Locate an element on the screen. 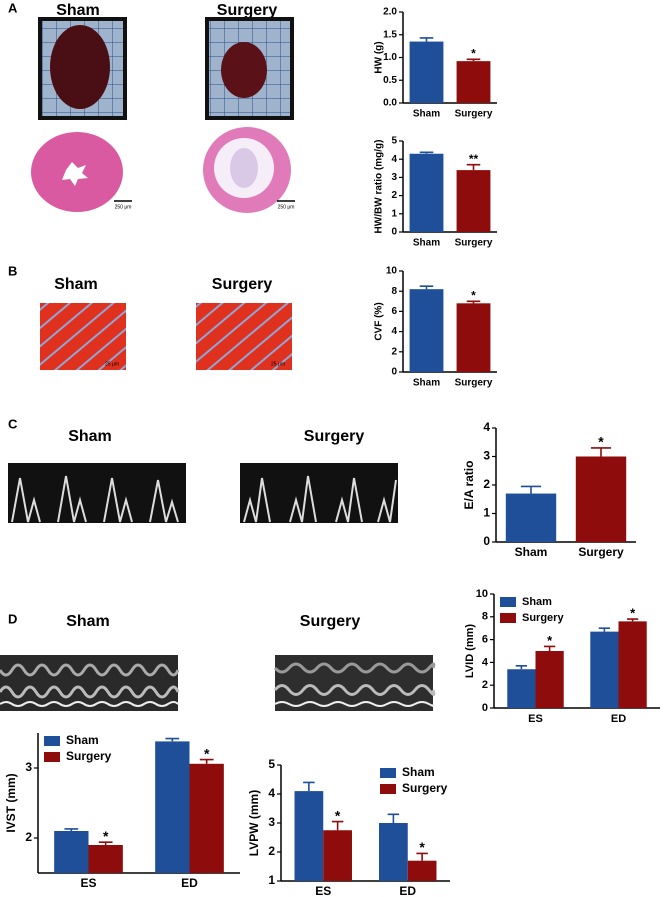 The width and height of the screenshot is (668, 897). y-tick-label: 10 is located at coordinates (392, 271).